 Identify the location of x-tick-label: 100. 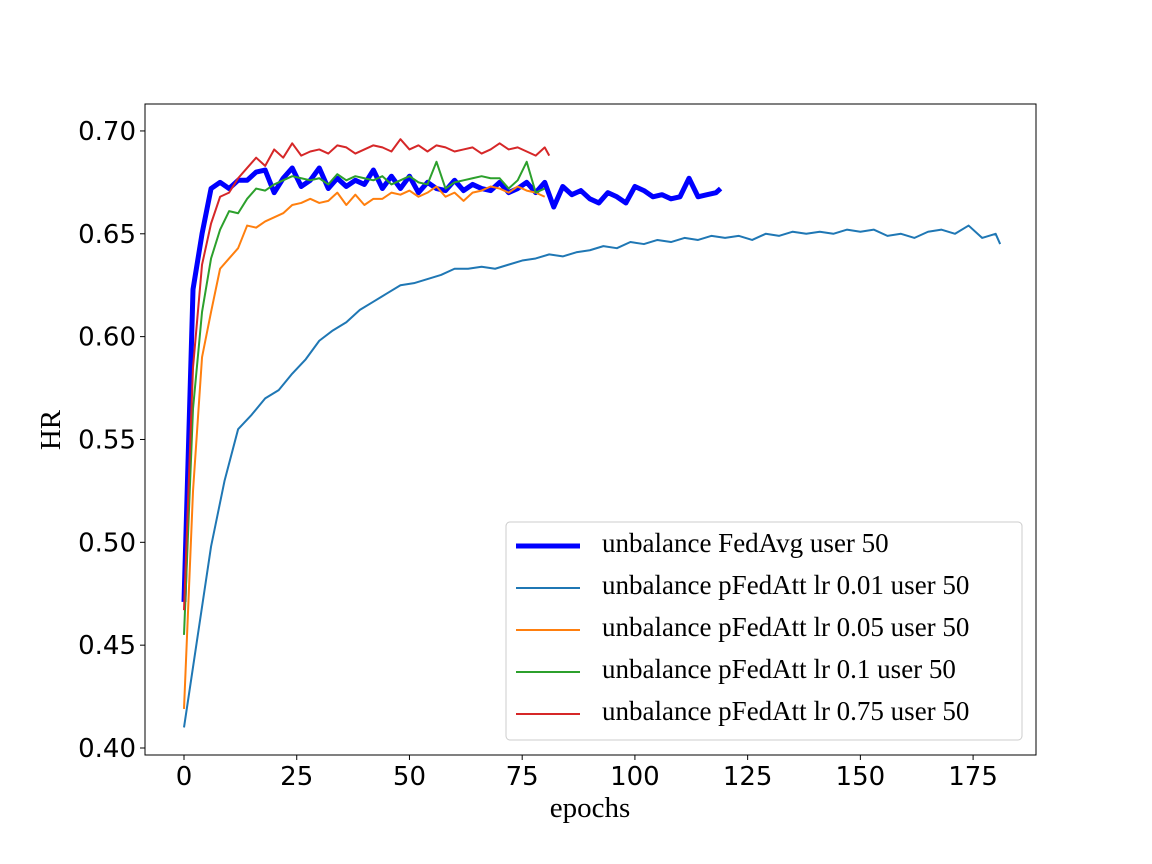
(635, 777).